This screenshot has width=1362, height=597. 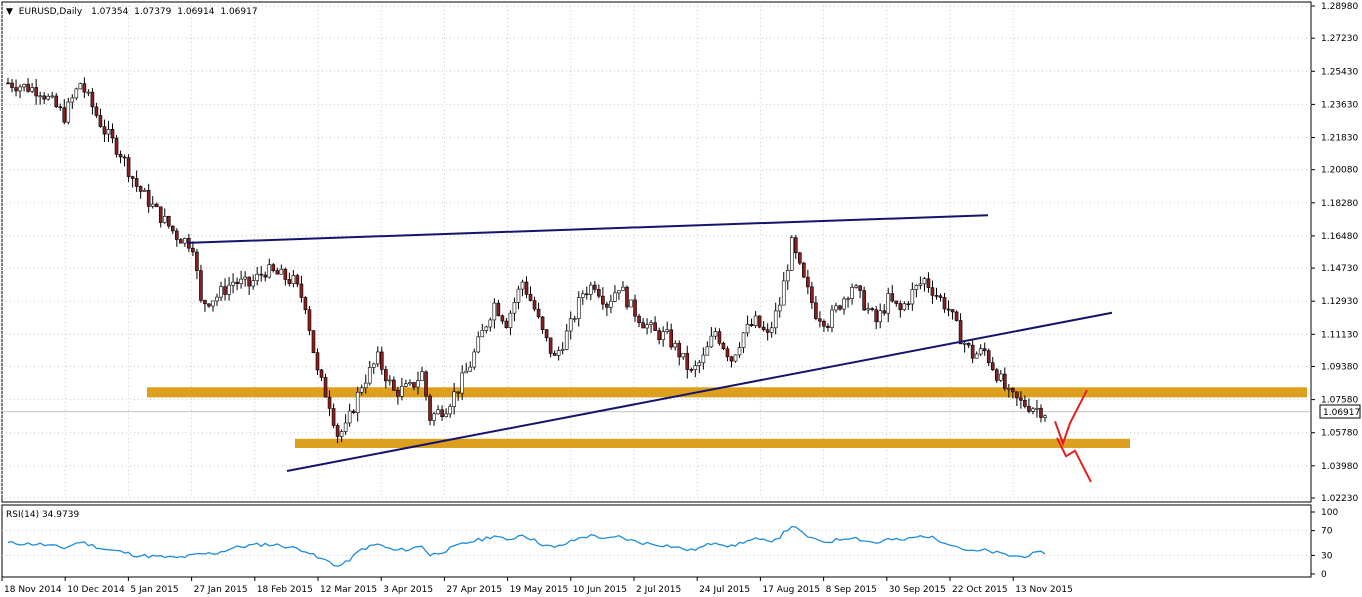 What do you see at coordinates (1329, 513) in the screenshot?
I see `rsi-tick-label: 100` at bounding box center [1329, 513].